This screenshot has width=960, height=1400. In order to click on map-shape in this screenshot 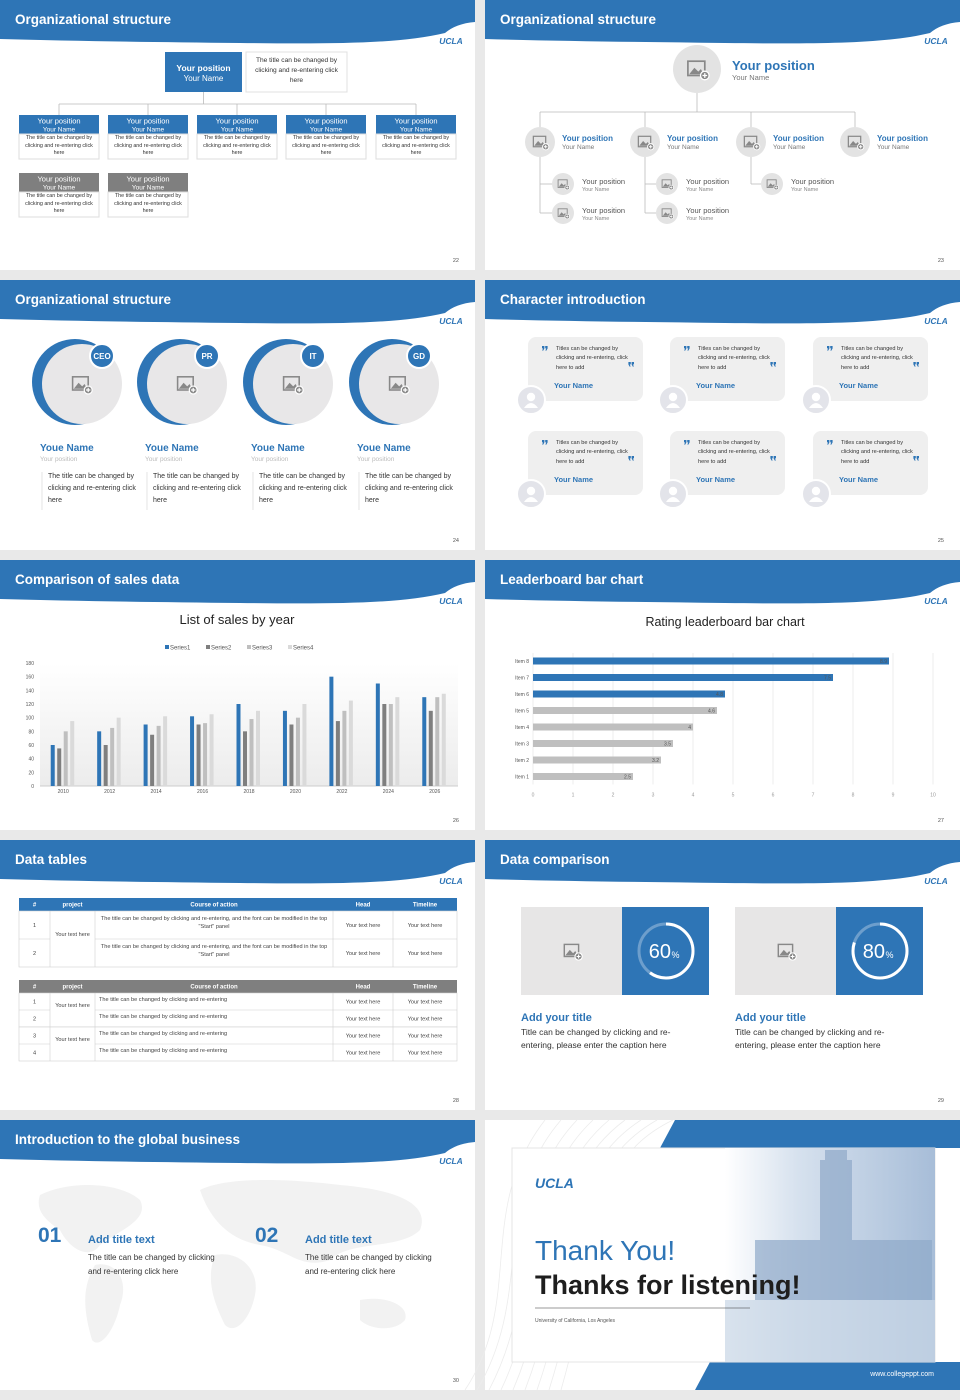, I will do `click(383, 1313)`.